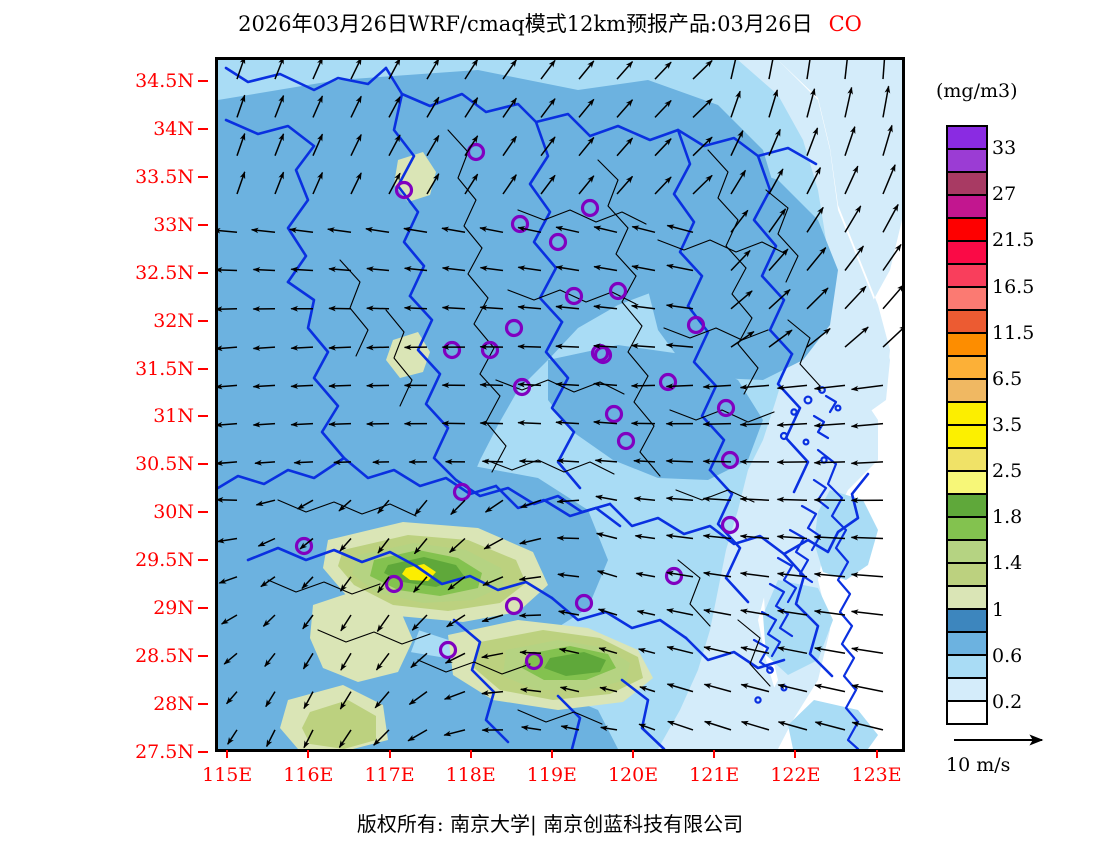 This screenshot has width=1100, height=850. Describe the element at coordinates (164, 80) in the screenshot. I see `latitude-tick-label: 34.5N` at that location.